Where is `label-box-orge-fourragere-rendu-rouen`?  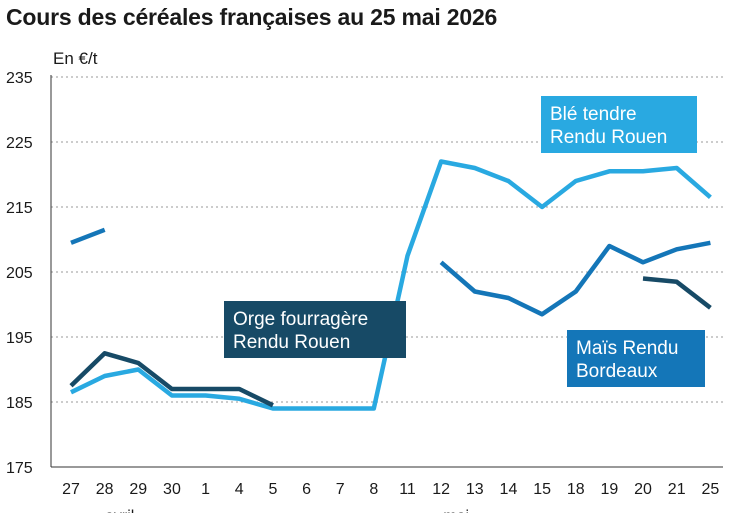 label-box-orge-fourragere-rendu-rouen is located at coordinates (315, 329).